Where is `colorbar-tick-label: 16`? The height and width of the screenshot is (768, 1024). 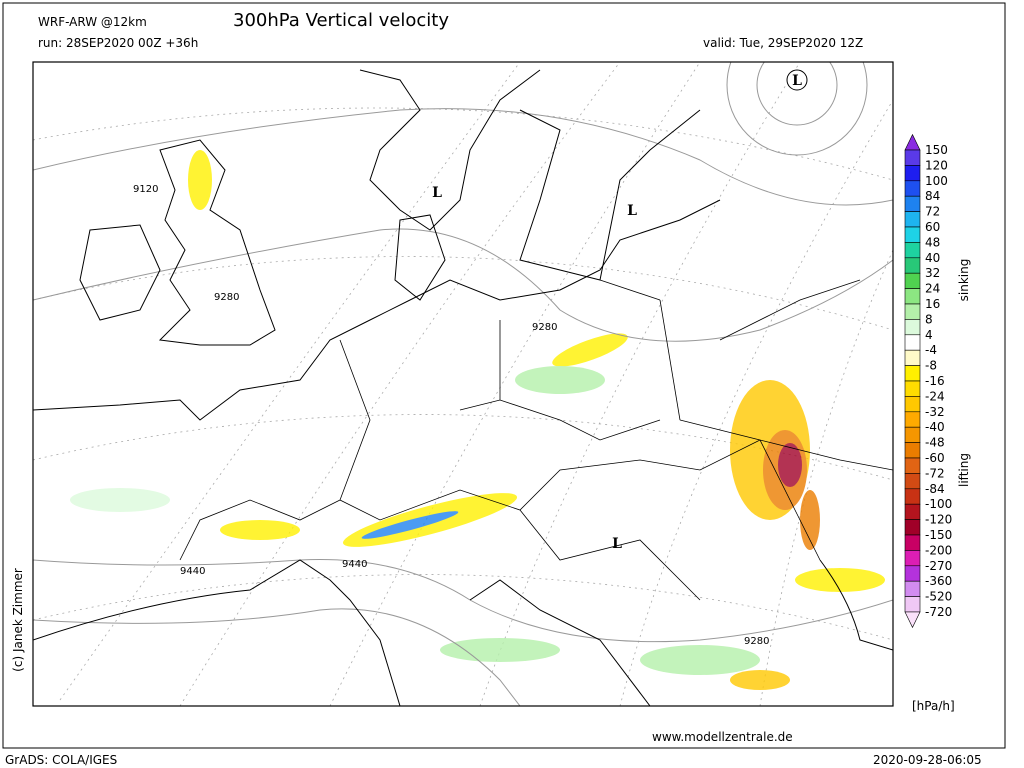
colorbar-tick-label: 16 is located at coordinates (932, 304).